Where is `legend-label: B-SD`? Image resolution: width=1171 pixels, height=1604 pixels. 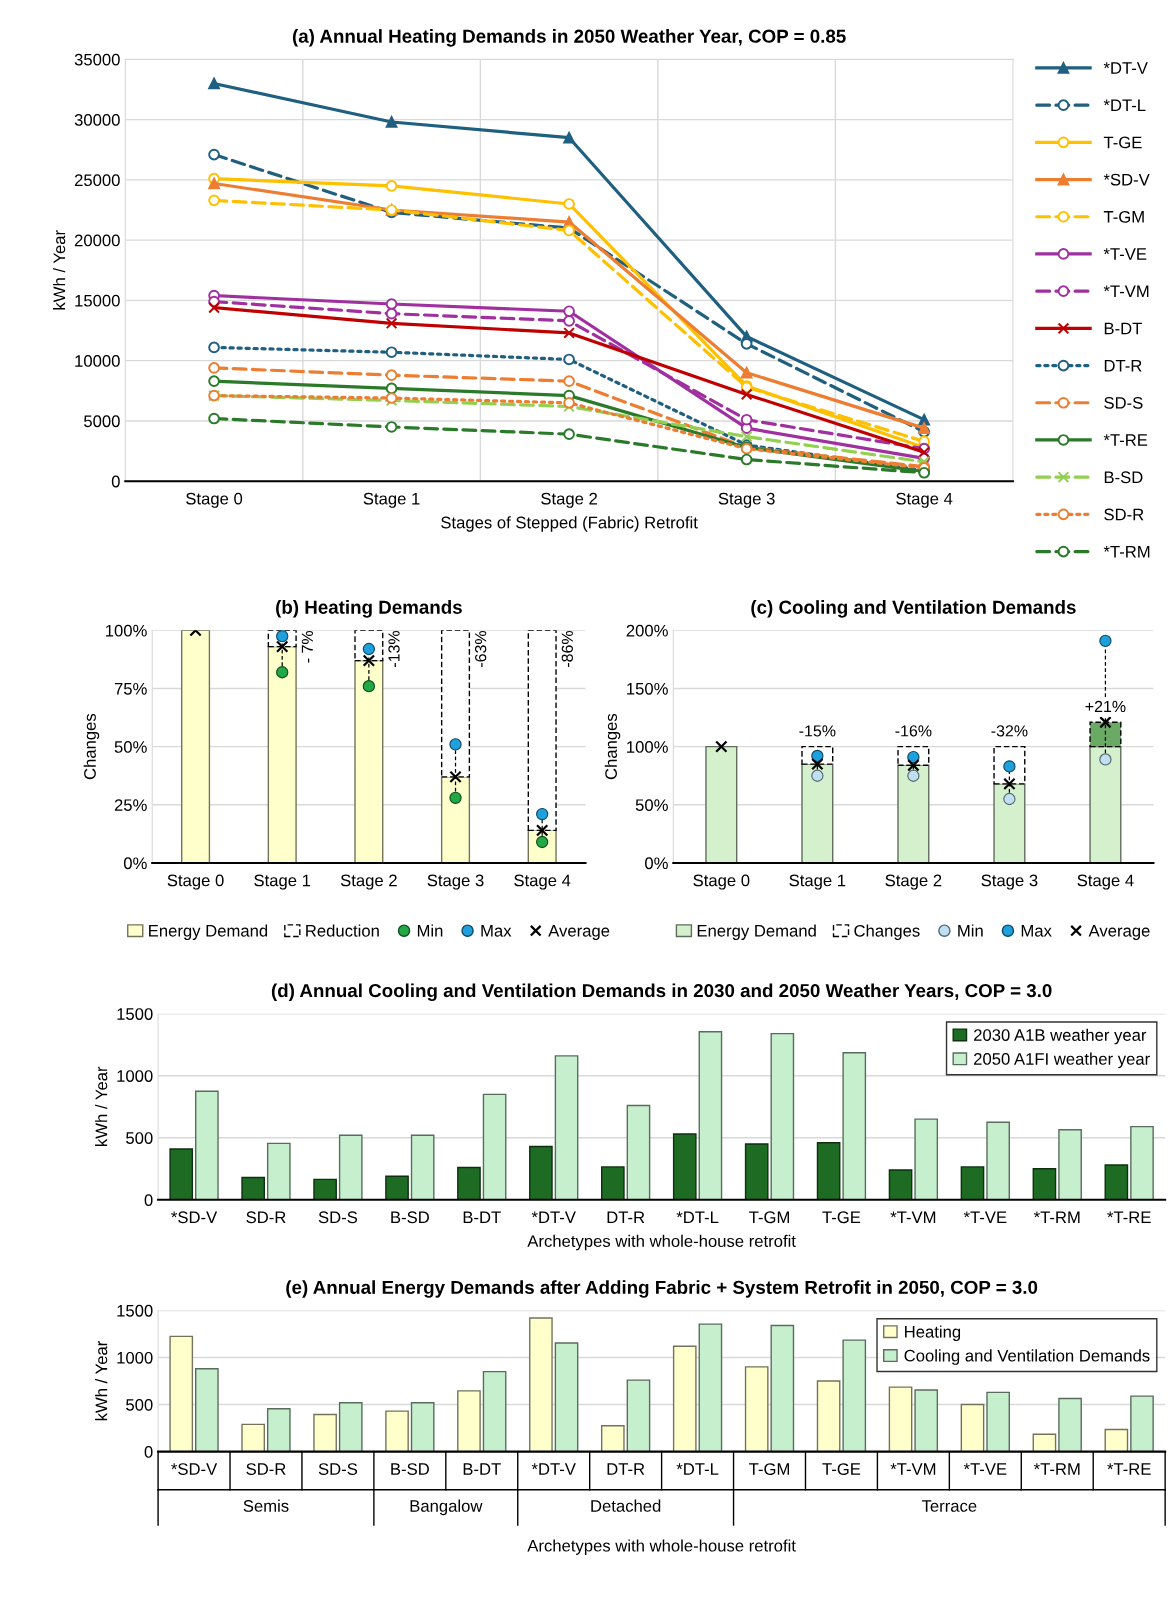 legend-label: B-SD is located at coordinates (1123, 477).